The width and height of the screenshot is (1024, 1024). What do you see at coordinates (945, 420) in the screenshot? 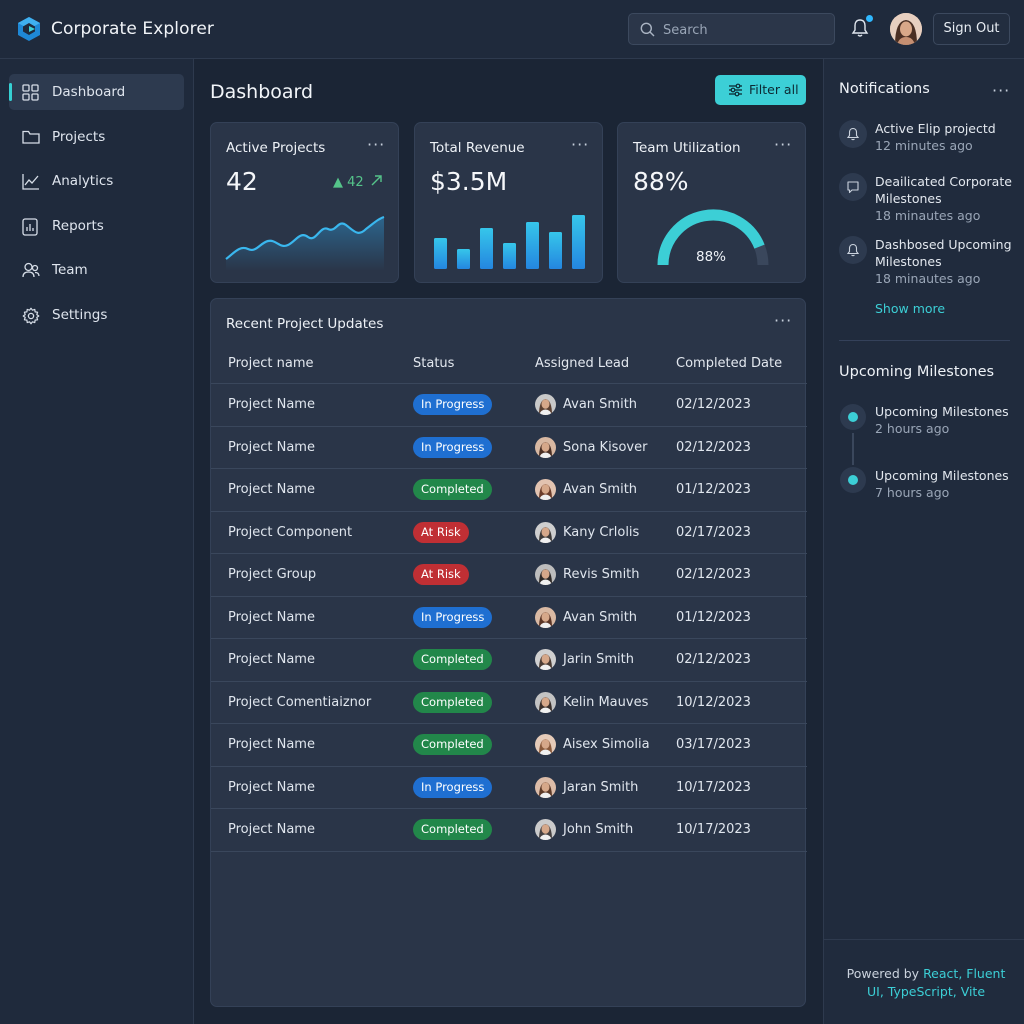
I see `milestone-item: Upcoming Milestones 2 hours ago` at bounding box center [945, 420].